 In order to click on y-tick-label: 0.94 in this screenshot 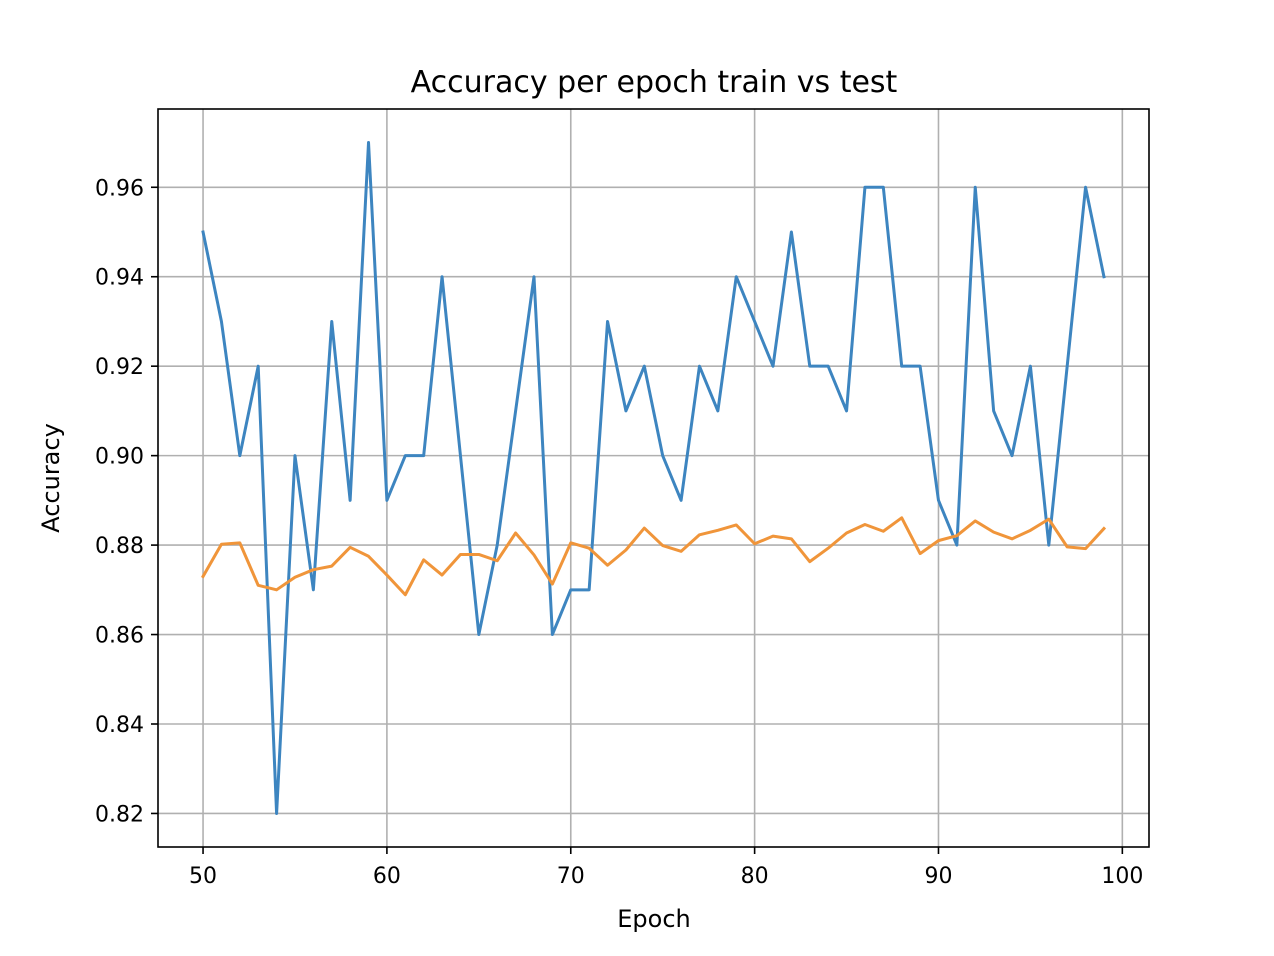, I will do `click(119, 278)`.